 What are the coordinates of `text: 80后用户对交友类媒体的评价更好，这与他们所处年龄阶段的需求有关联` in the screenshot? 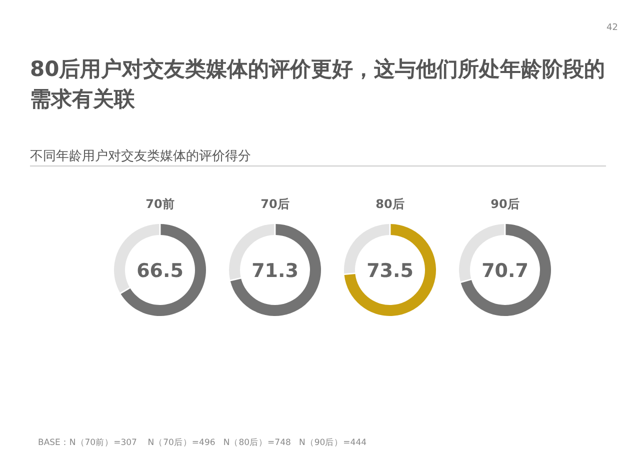 It's located at (318, 84).